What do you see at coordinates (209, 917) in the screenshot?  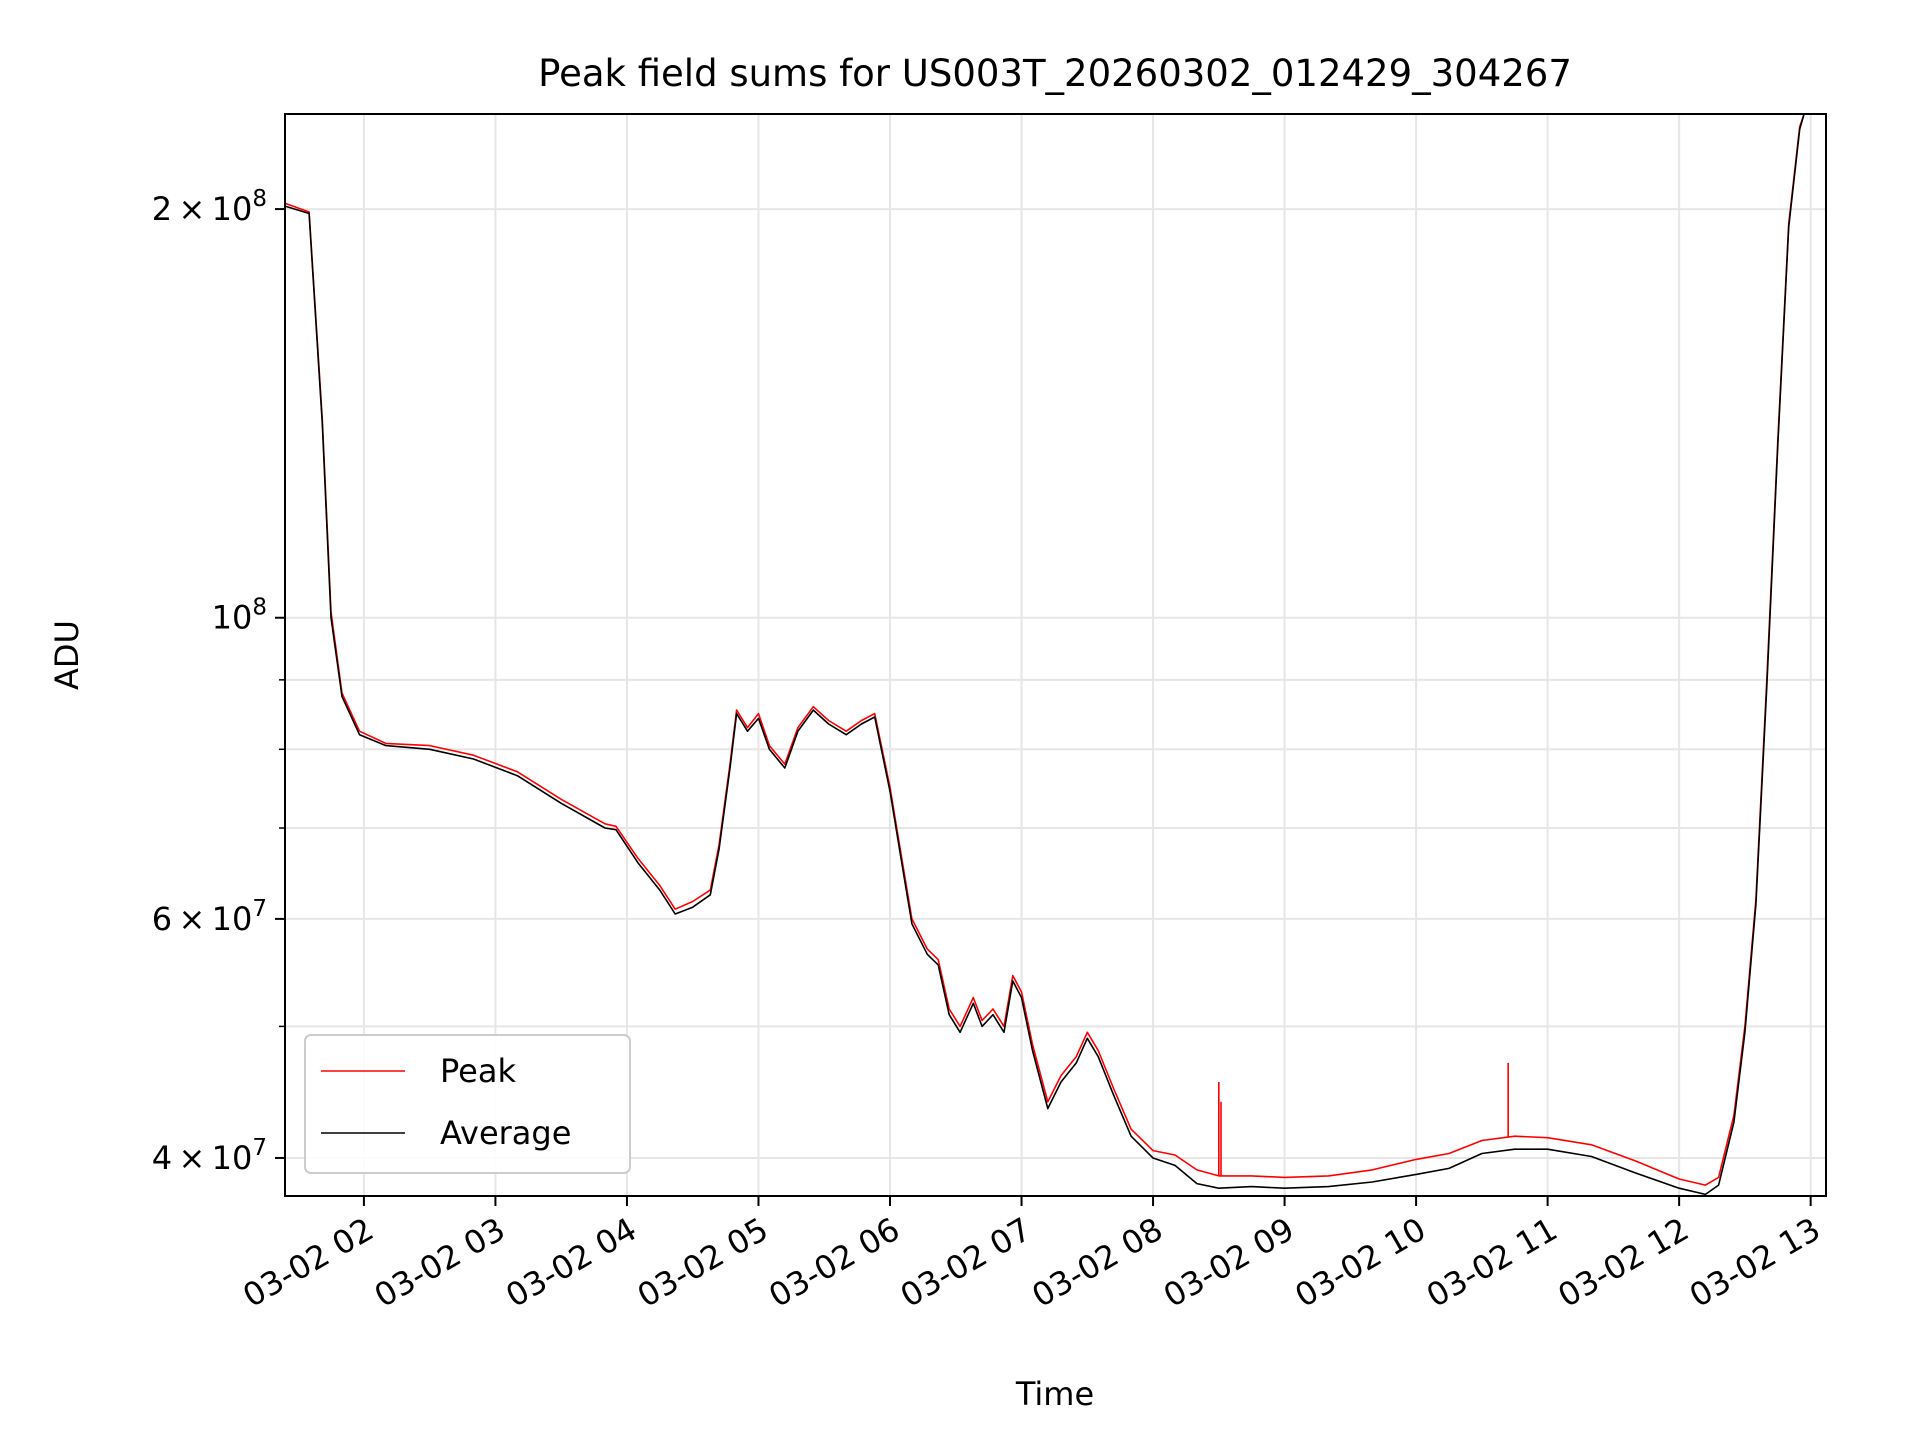 I see `y-tick-label: 6 × 107` at bounding box center [209, 917].